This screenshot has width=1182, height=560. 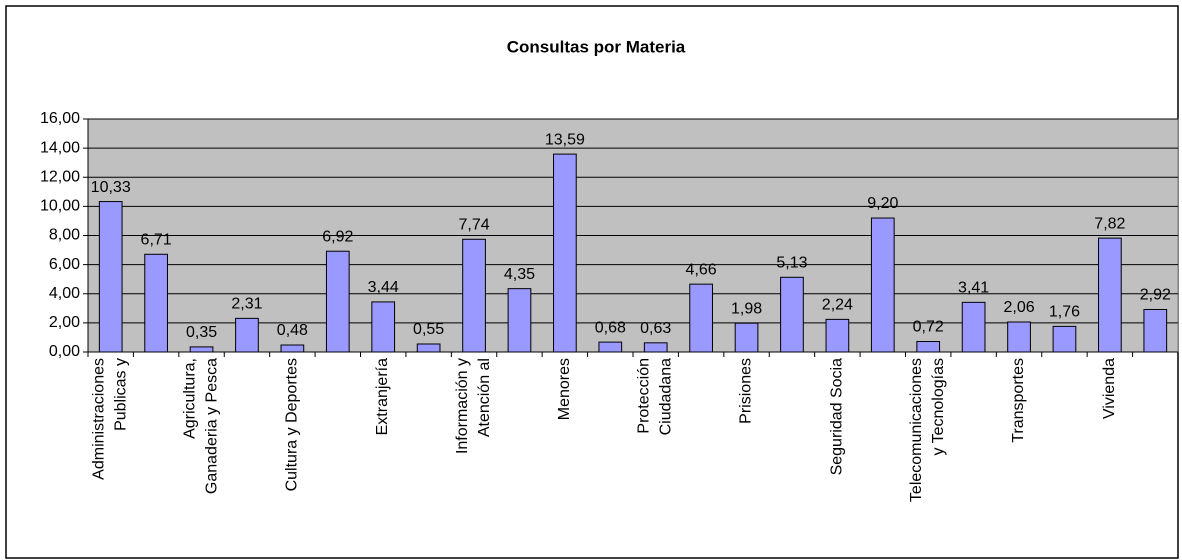 What do you see at coordinates (110, 419) in the screenshot?
I see `x-tick-label: Administraciones Publicas y` at bounding box center [110, 419].